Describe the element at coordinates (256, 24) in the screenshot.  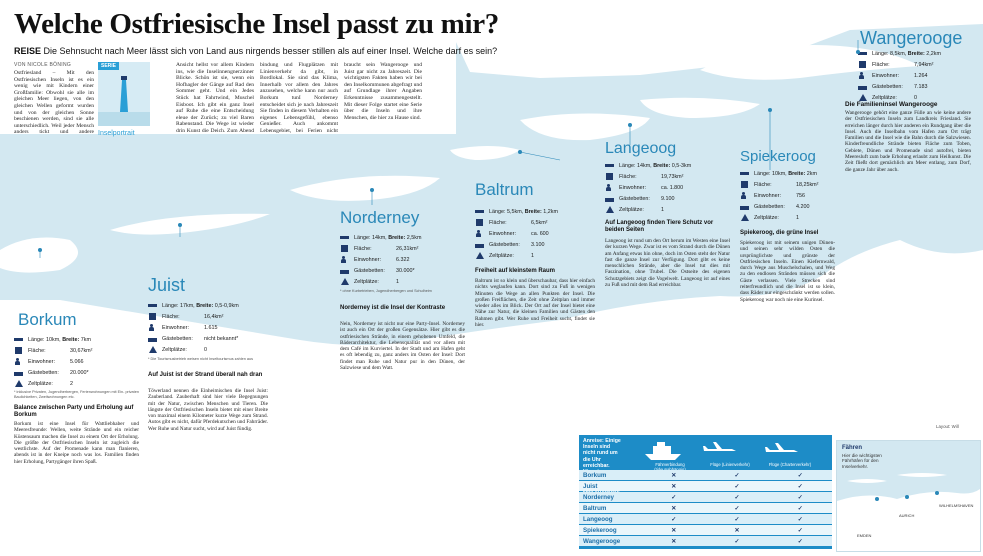
I see `page-headline: Welche Ostfriesische Insel passt zu mir?` at that location.